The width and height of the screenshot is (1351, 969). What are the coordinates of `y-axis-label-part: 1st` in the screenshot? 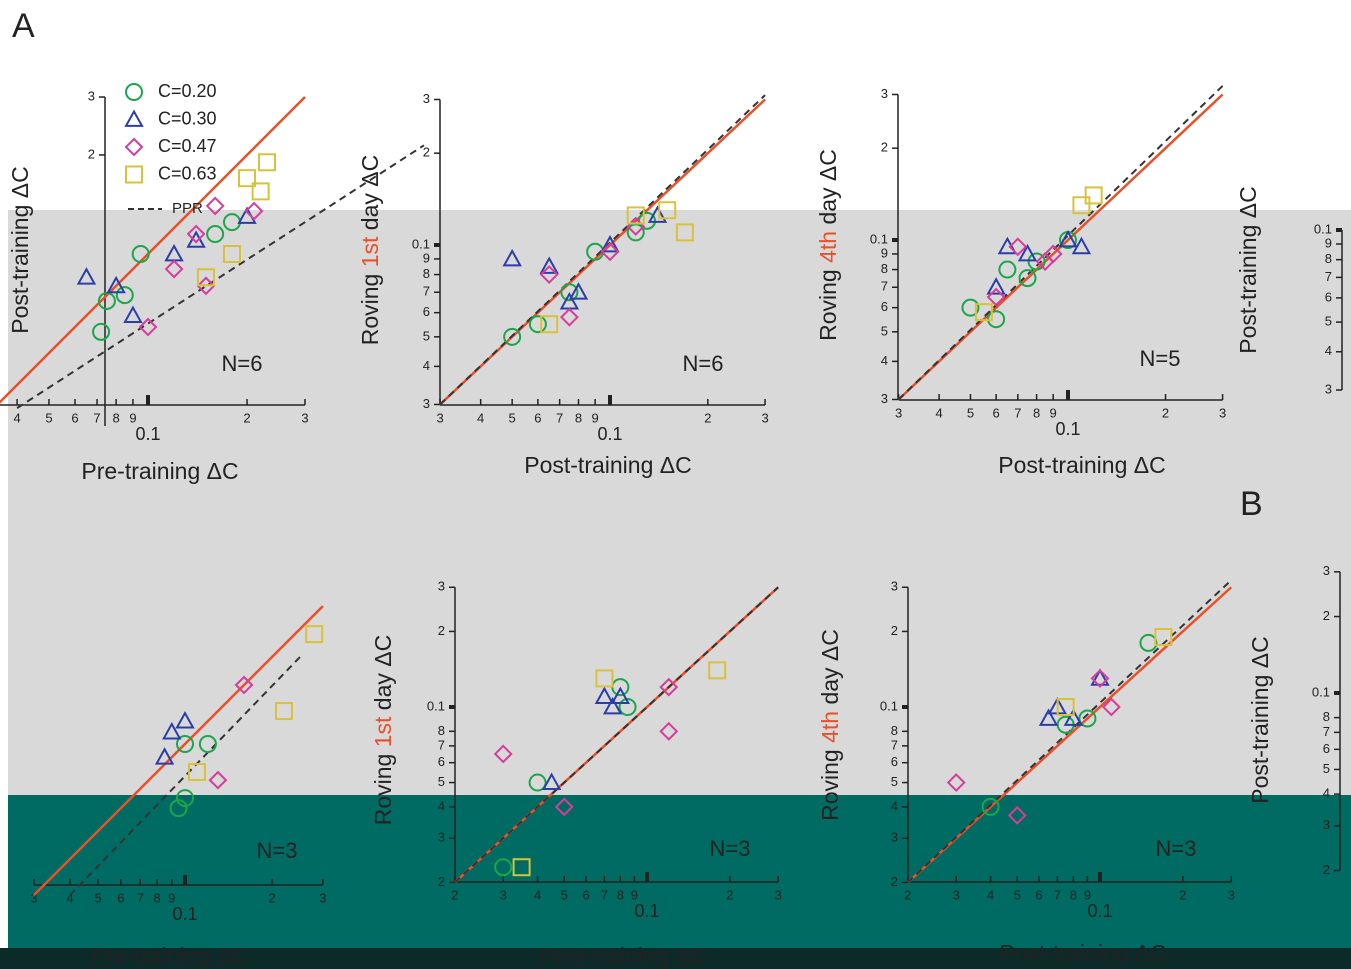 It's located at (370, 251).